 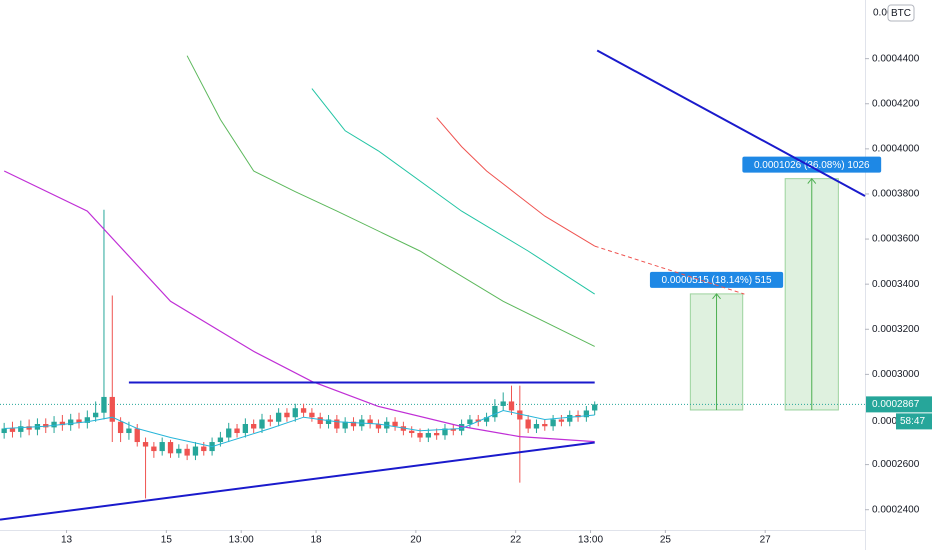 I want to click on measure-label: 0.0000515 (18.14%) 515, so click(x=716, y=280).